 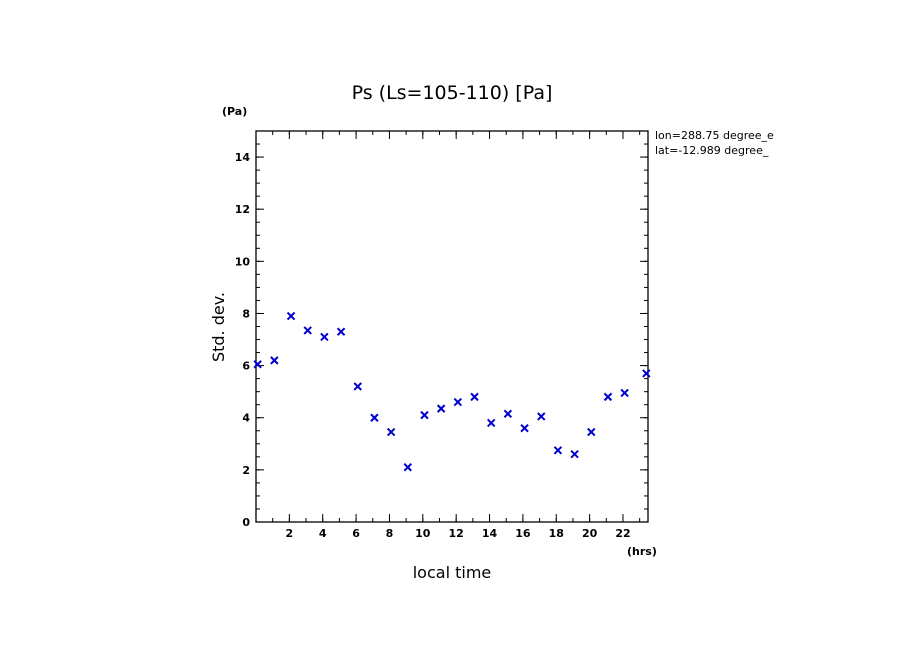 I want to click on x-tick-label: 4, so click(x=323, y=533).